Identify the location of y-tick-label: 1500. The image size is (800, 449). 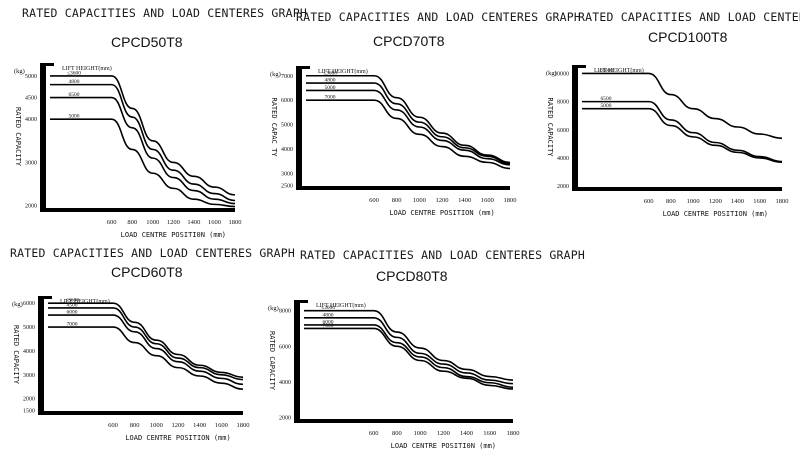
(29, 412).